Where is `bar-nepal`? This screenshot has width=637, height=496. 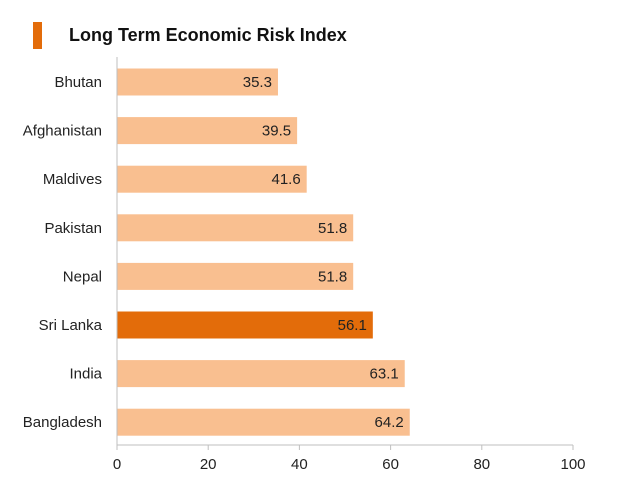 bar-nepal is located at coordinates (235, 276).